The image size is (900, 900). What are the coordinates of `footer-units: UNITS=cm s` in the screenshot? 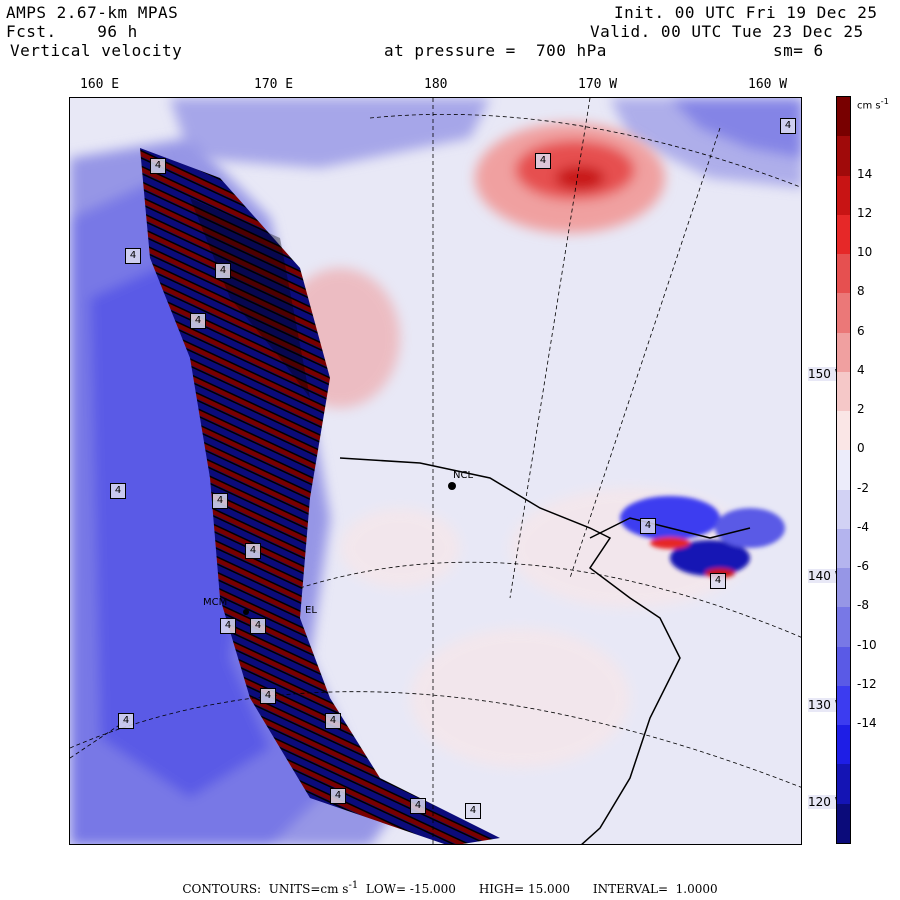 It's located at (308, 889).